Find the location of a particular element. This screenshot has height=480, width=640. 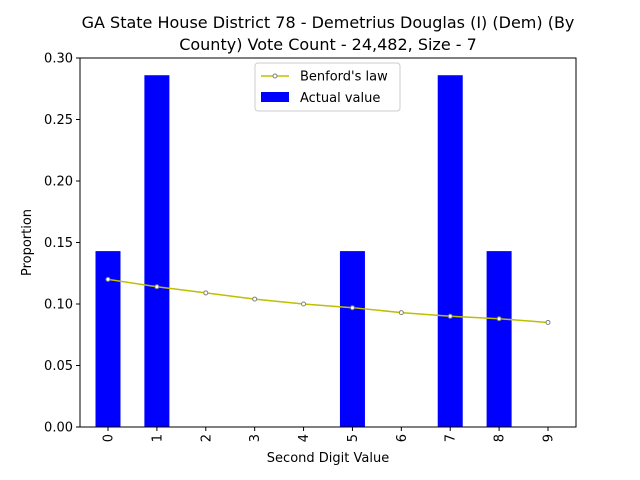

y-axis-label: Proportion is located at coordinates (27, 242).